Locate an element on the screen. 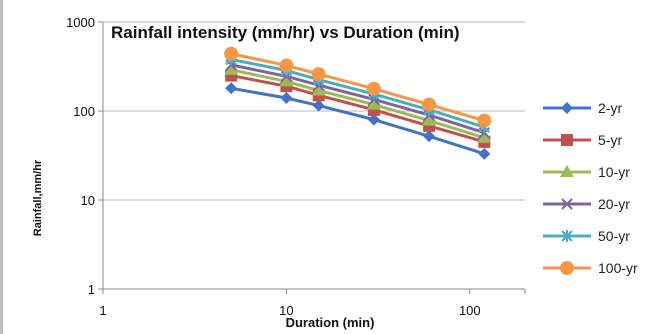 This screenshot has height=334, width=671. series-line-2-yr is located at coordinates (357, 121).